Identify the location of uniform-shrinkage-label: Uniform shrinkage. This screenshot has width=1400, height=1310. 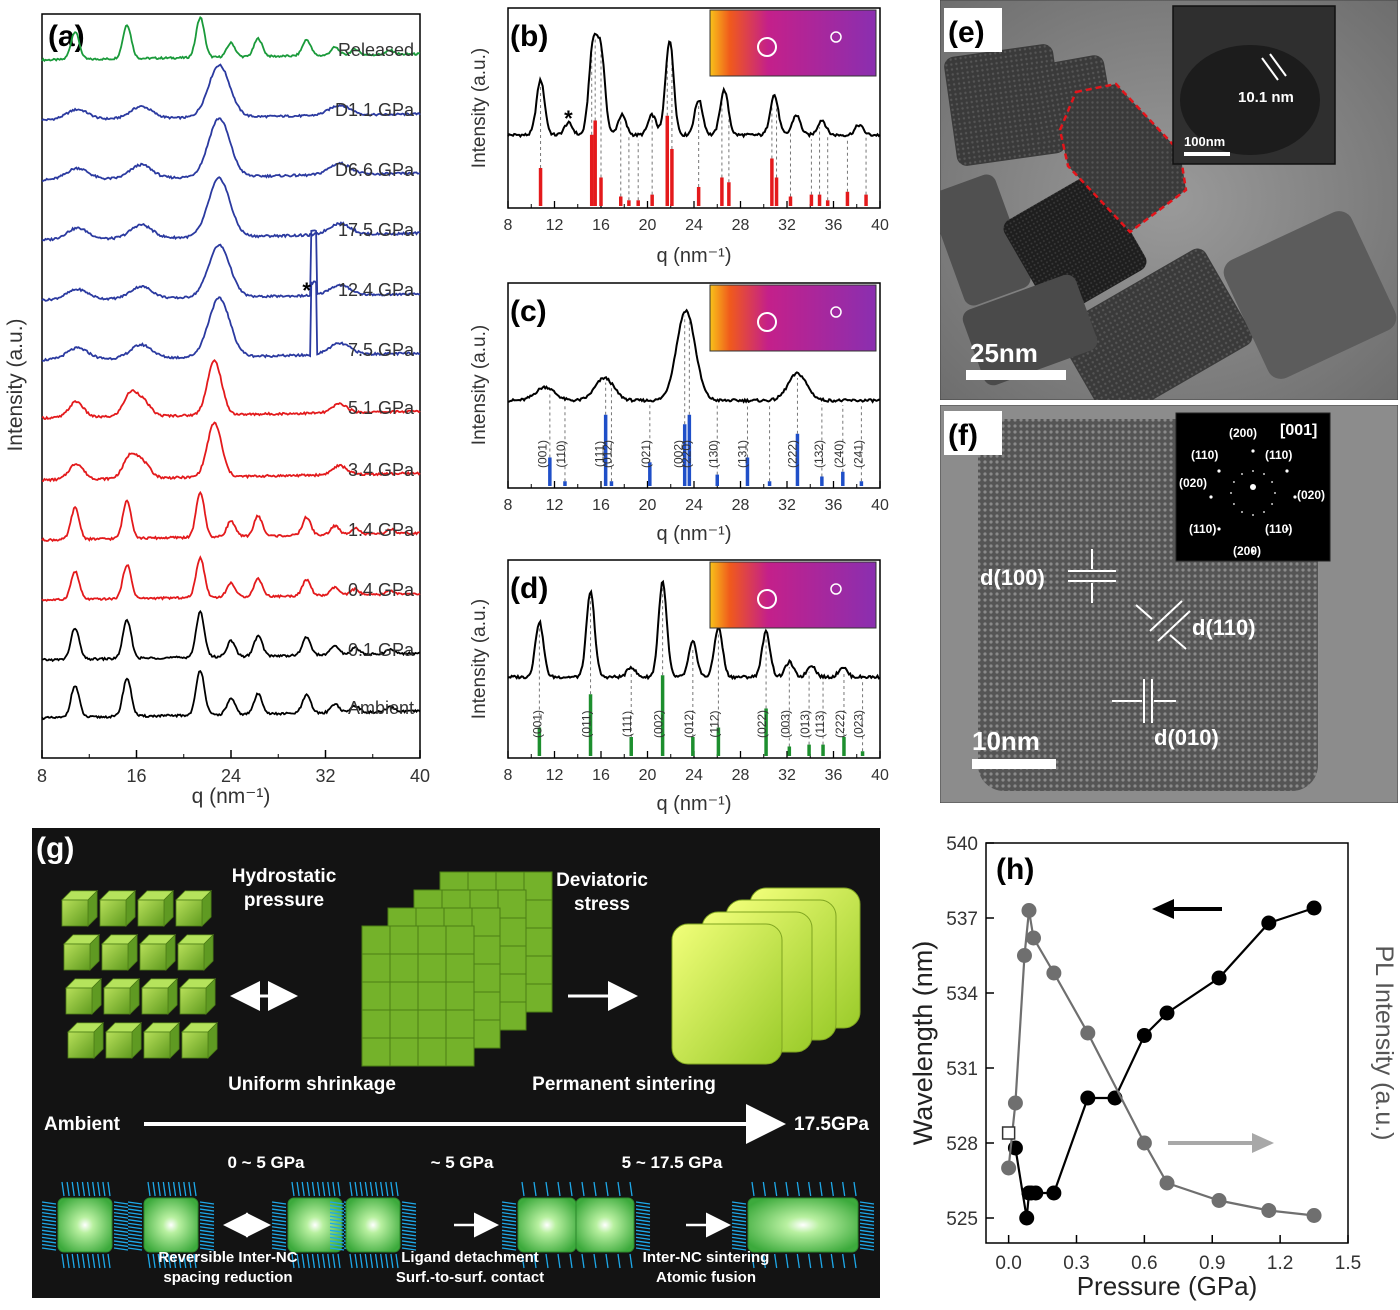
(312, 1084).